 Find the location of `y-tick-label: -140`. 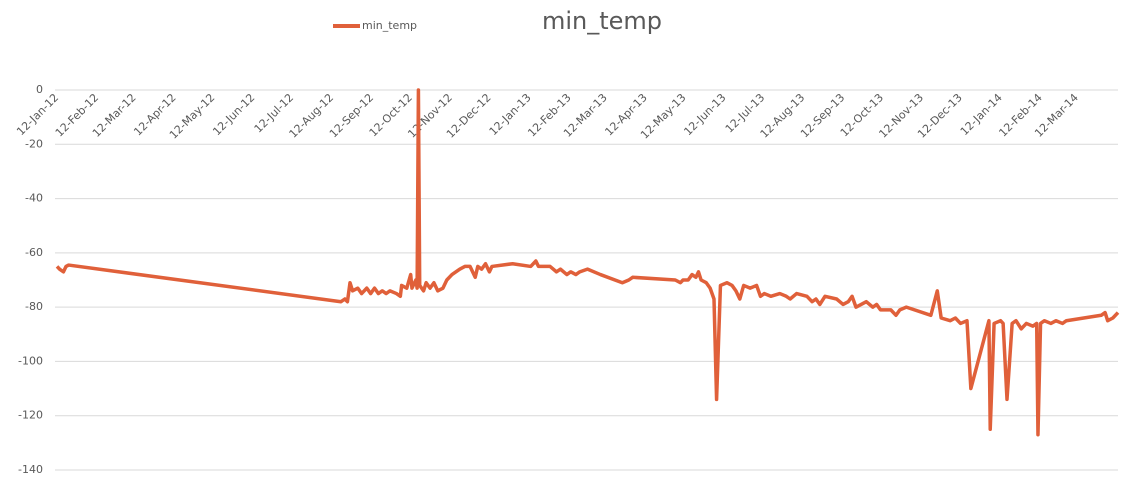

y-tick-label: -140 is located at coordinates (30, 469).